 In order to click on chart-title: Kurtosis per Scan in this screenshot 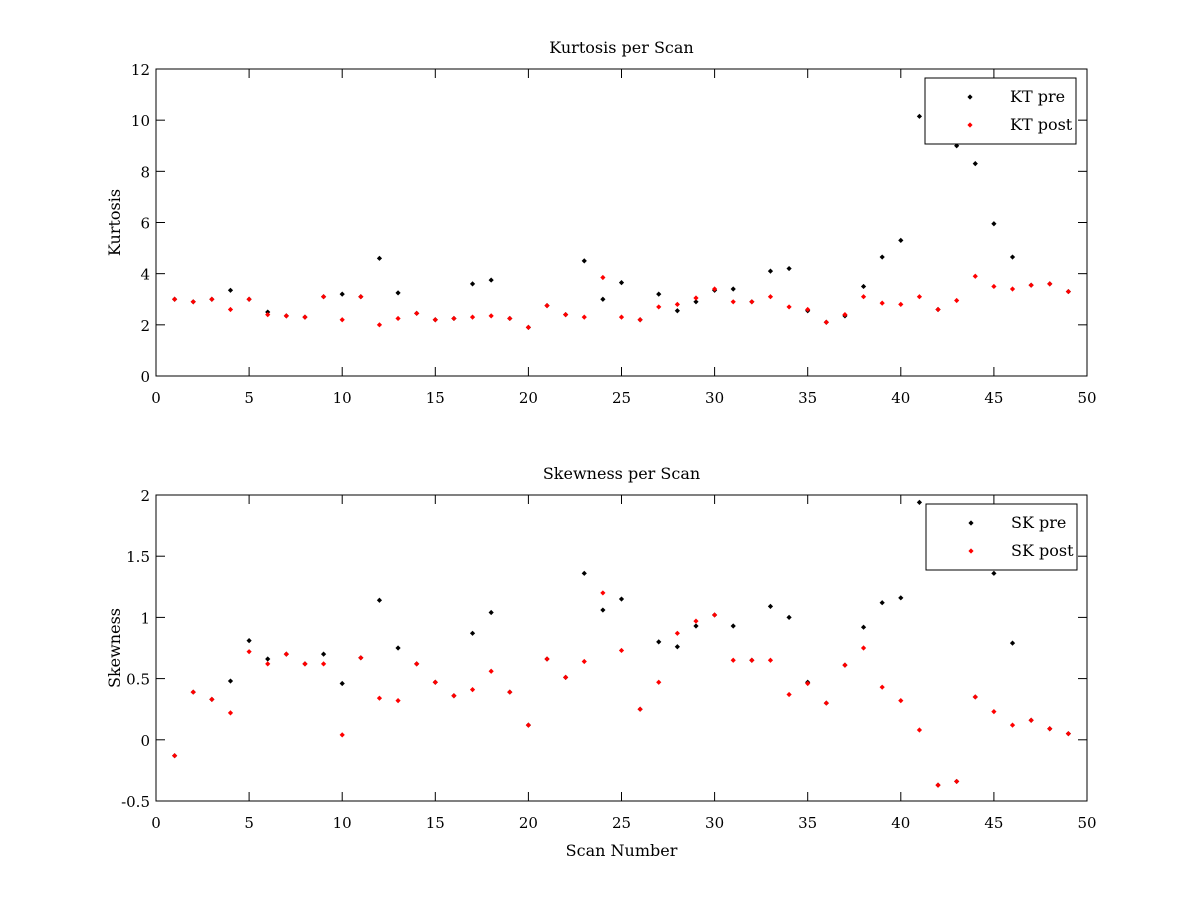, I will do `click(621, 47)`.